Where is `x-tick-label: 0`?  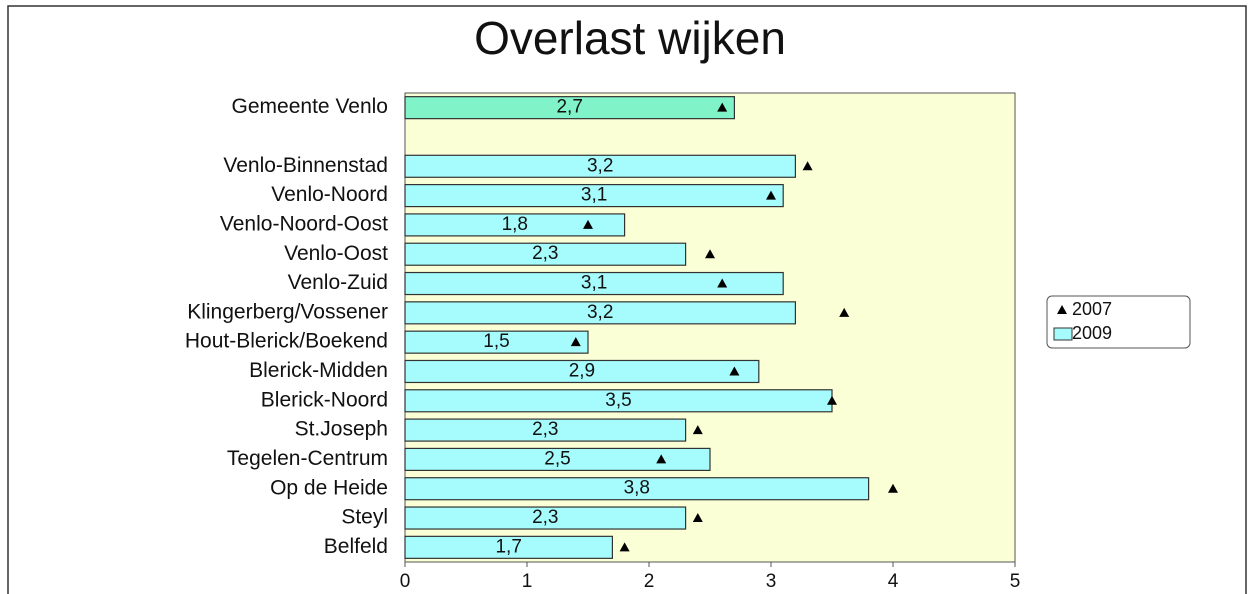
x-tick-label: 0 is located at coordinates (405, 581).